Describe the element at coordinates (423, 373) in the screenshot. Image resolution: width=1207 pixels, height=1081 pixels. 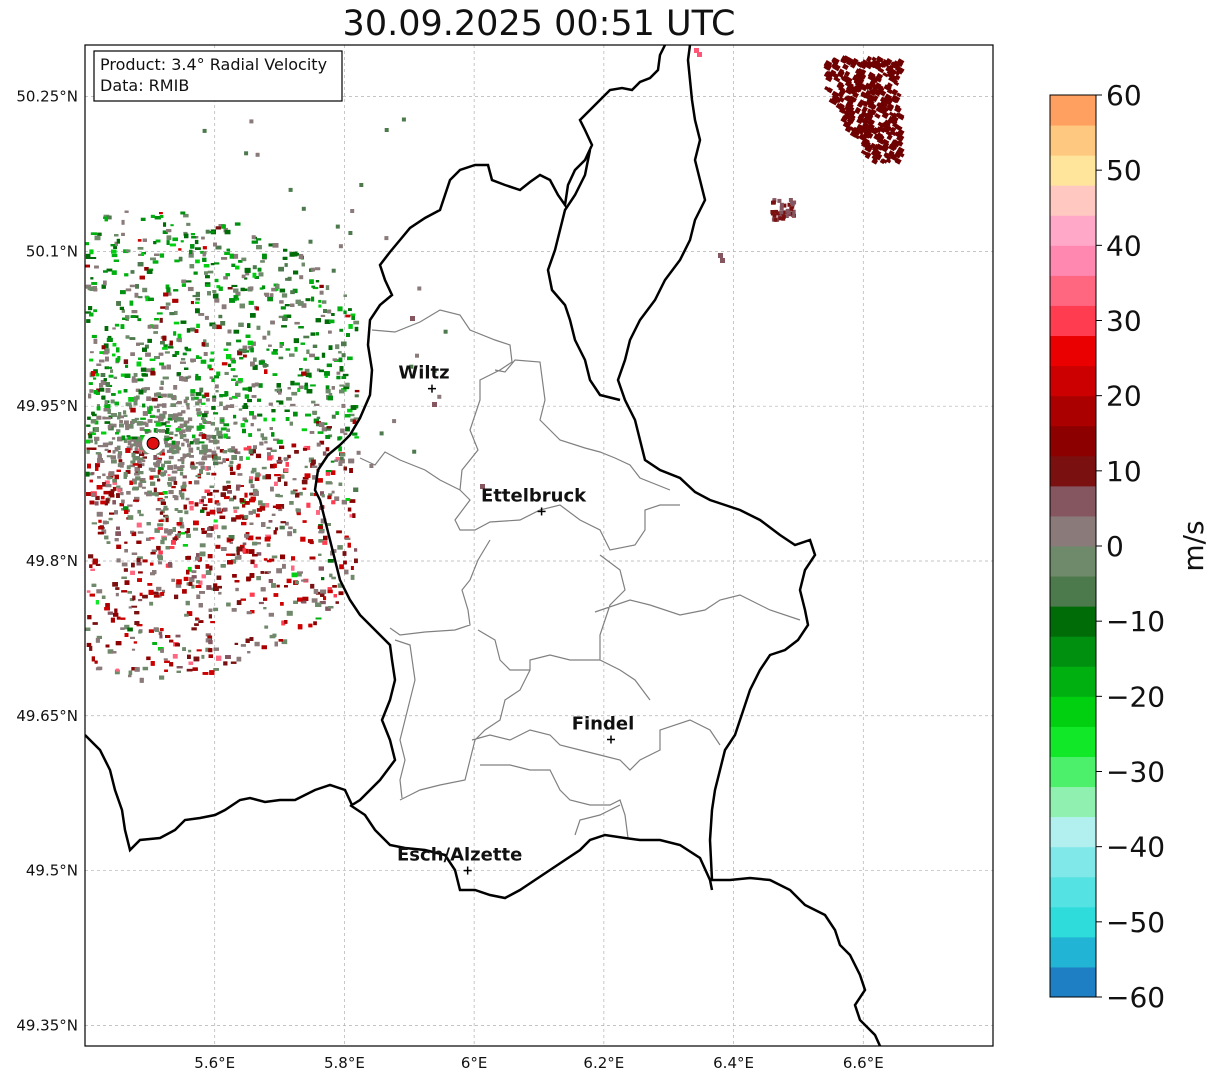
I see `city-label: Wiltz` at that location.